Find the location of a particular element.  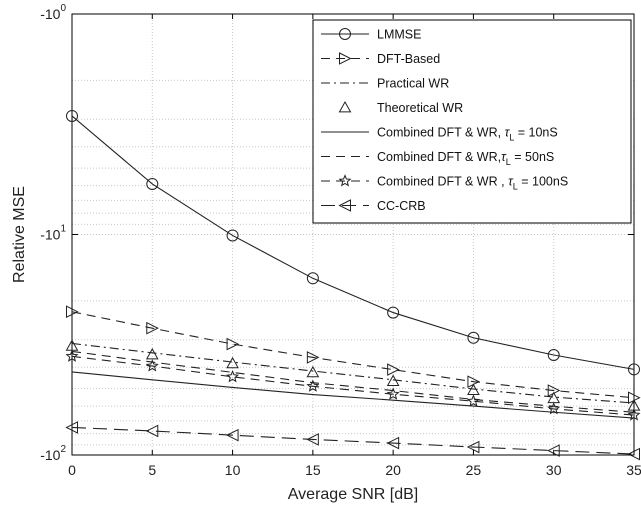

legend-label: Combined DFT & WR,τL = 50nS is located at coordinates (465, 158).